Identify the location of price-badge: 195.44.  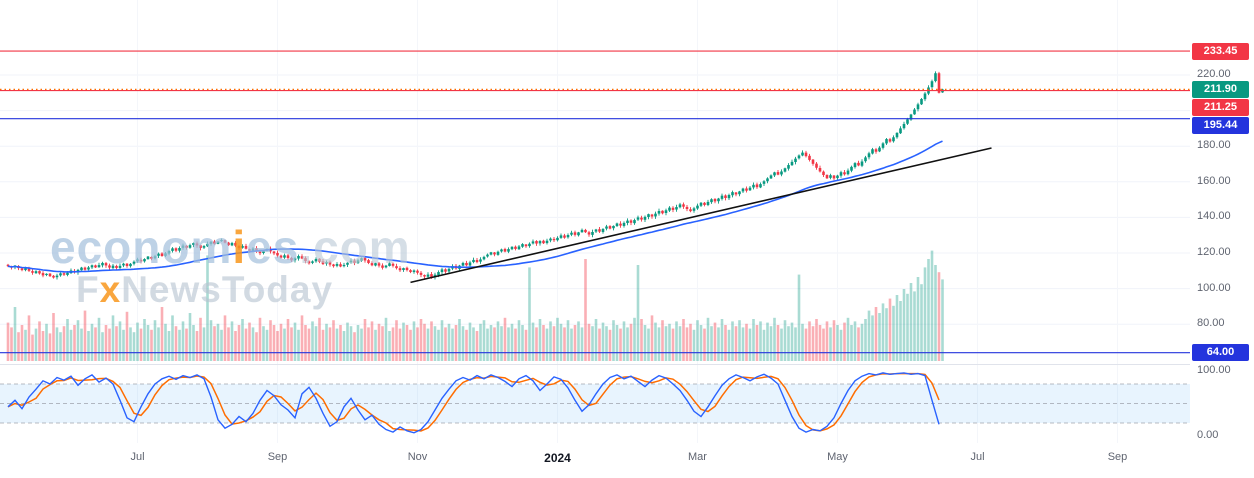
(1220, 125).